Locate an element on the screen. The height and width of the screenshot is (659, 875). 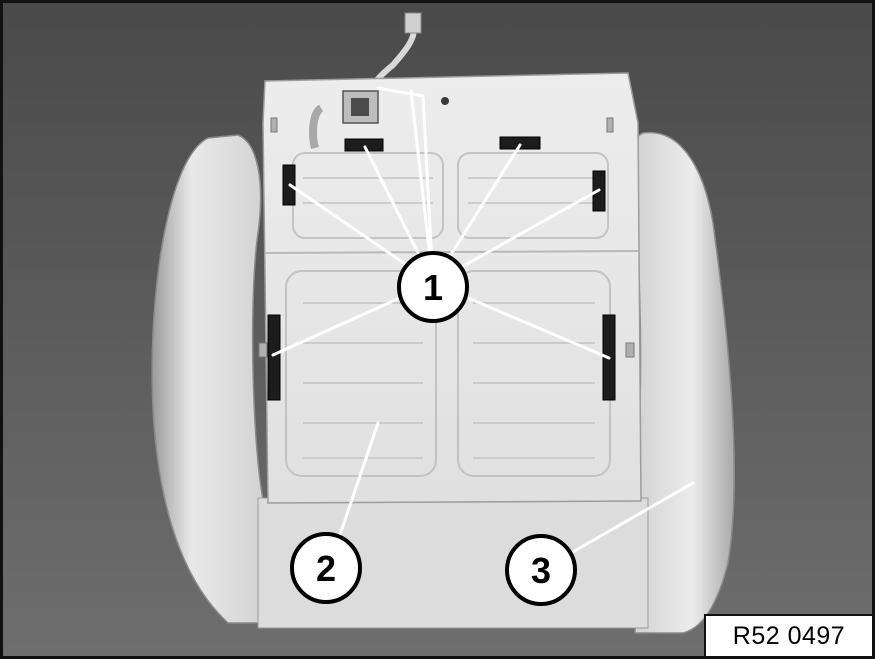
clip-top-right is located at coordinates (520, 143).